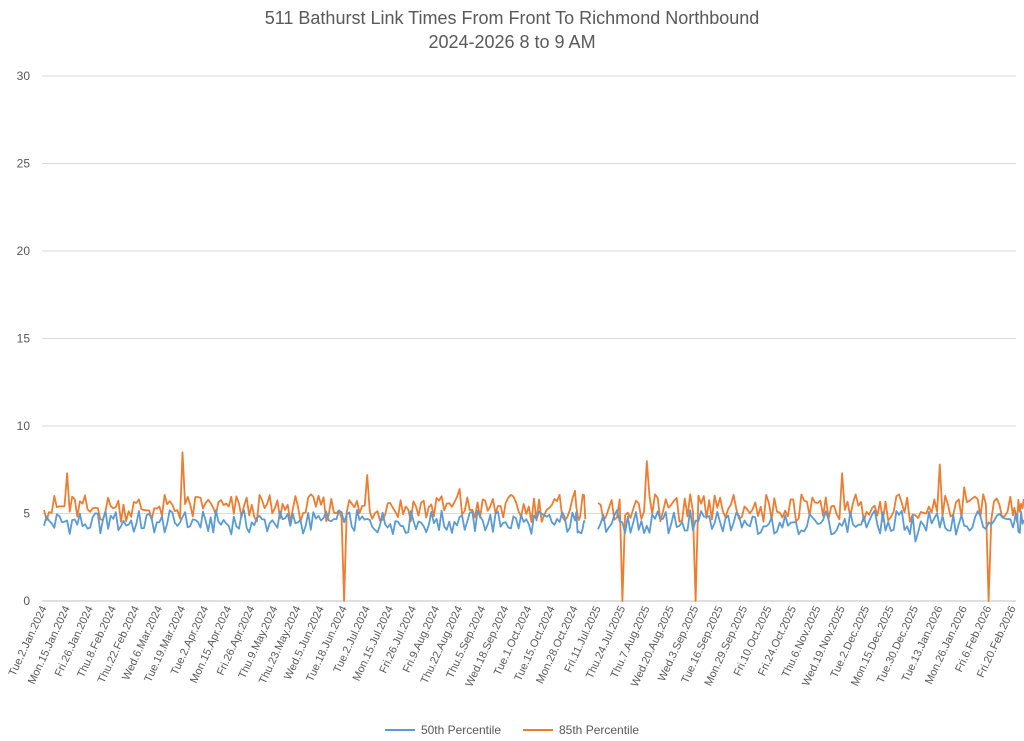 This screenshot has height=741, width=1024. What do you see at coordinates (512, 42) in the screenshot?
I see `chart-subtitle: 2024-2026 8 to 9 AM` at bounding box center [512, 42].